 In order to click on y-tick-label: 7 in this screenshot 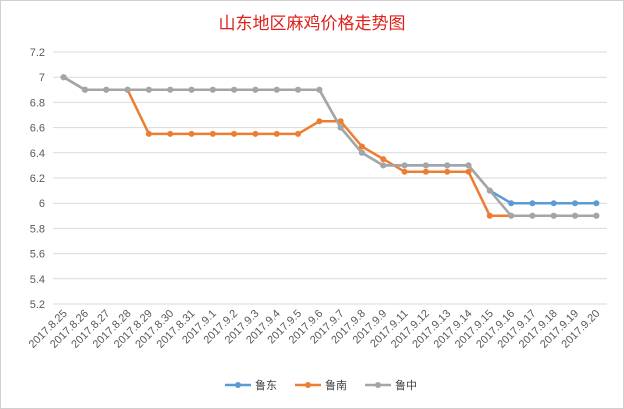, I will do `click(42, 78)`.